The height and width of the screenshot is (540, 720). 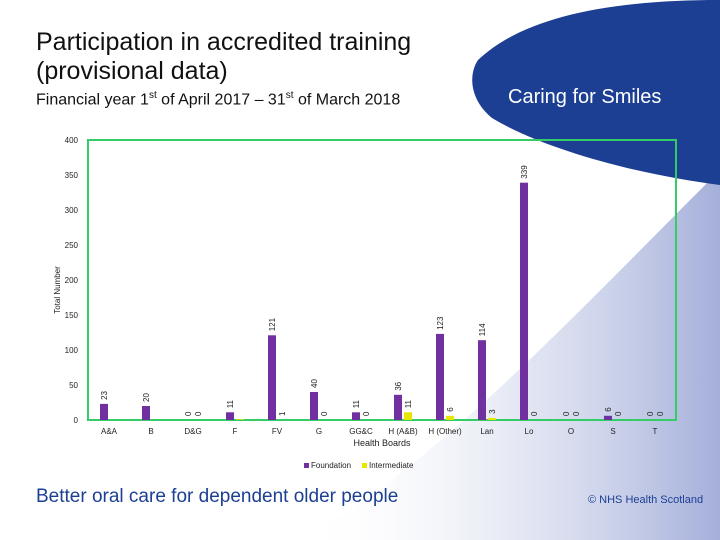 What do you see at coordinates (72, 350) in the screenshot?
I see `y-tick-label: 100` at bounding box center [72, 350].